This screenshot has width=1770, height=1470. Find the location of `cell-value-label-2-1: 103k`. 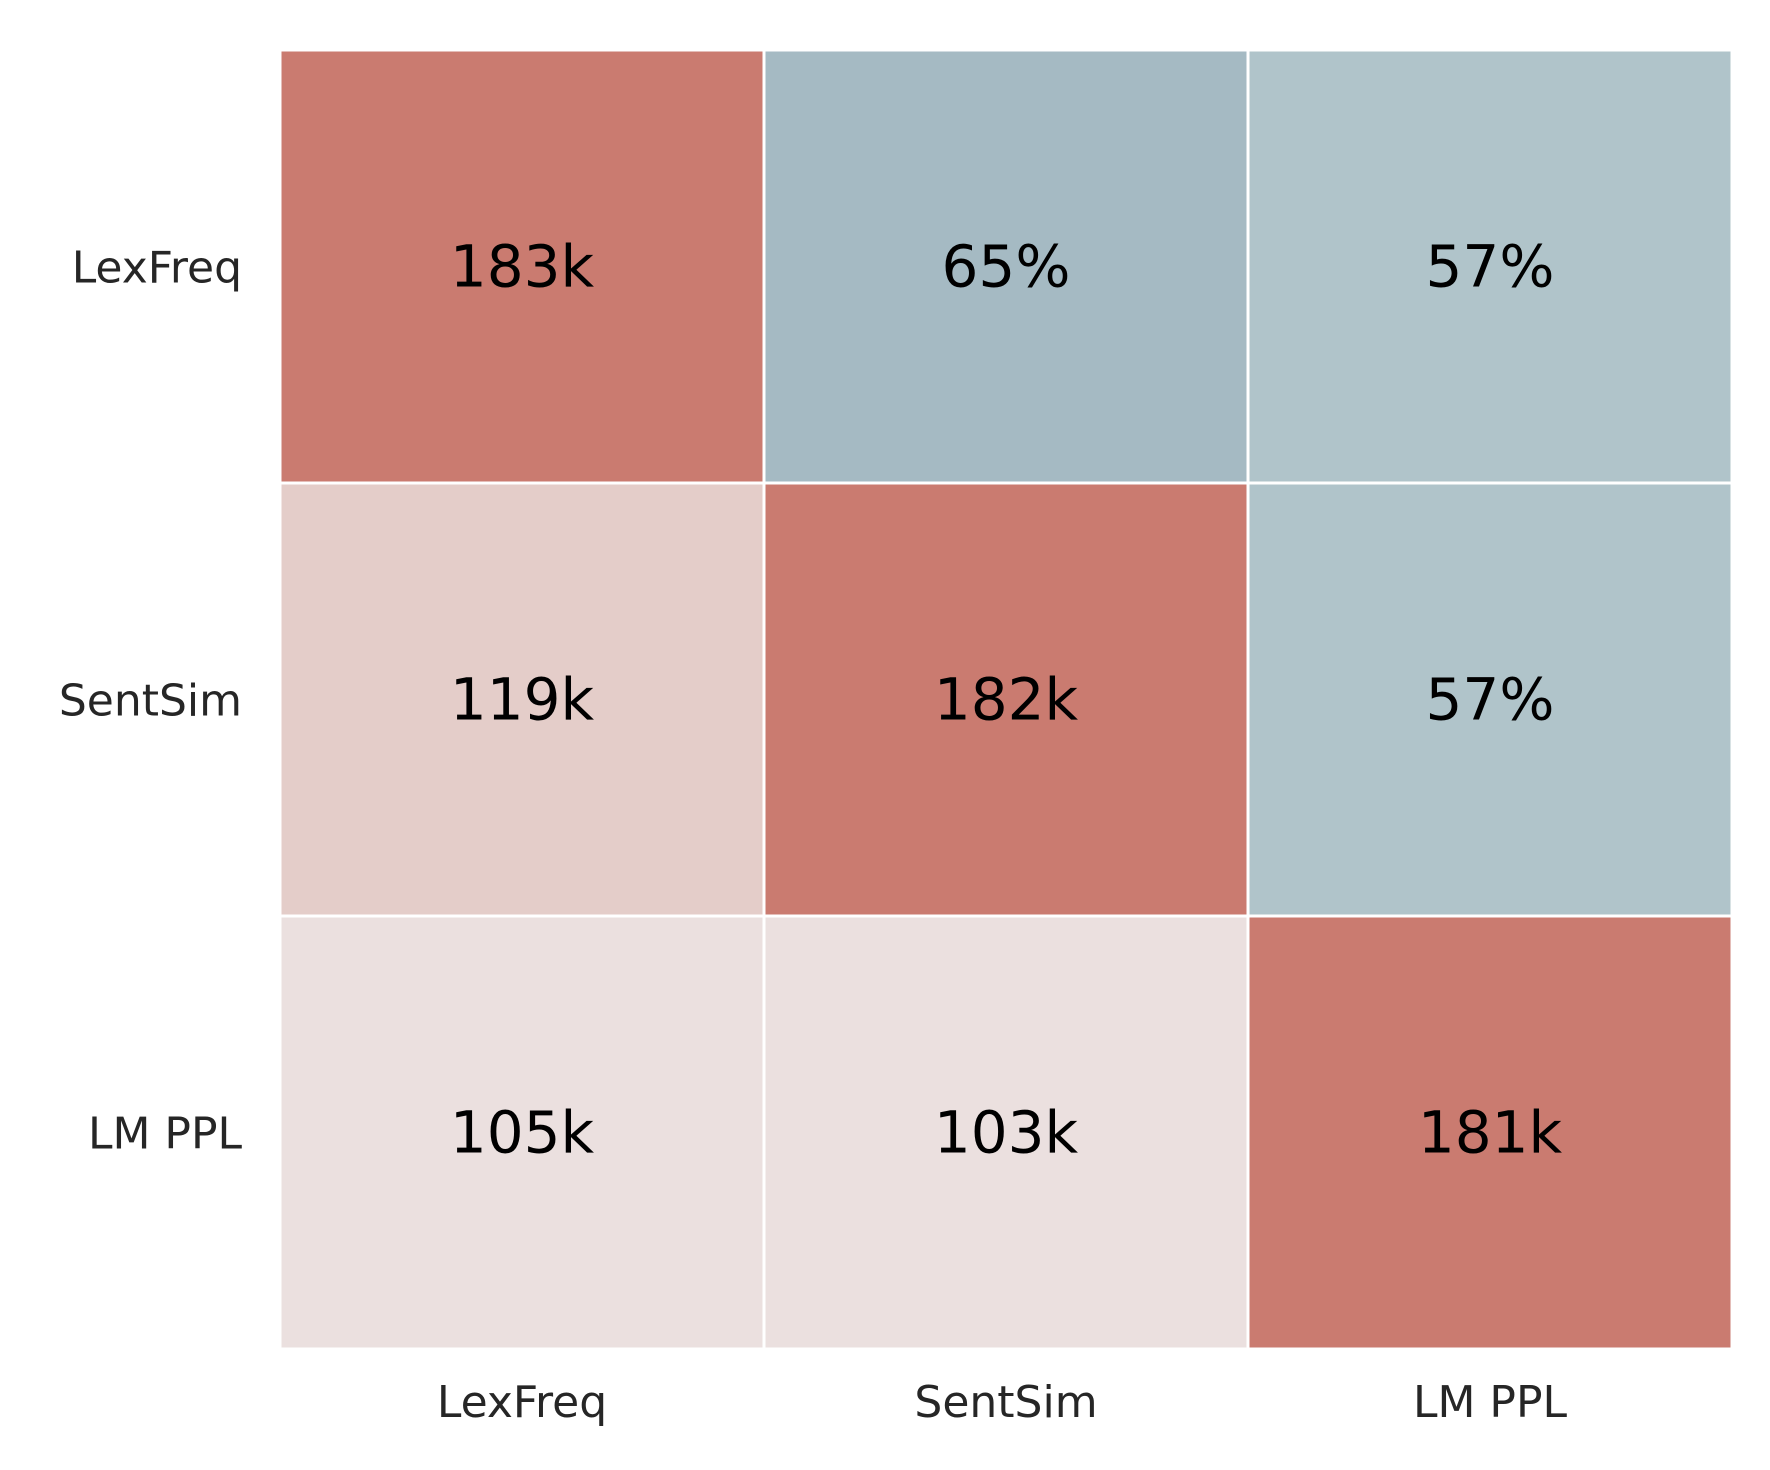

cell-value-label-2-1: 103k is located at coordinates (1006, 1133).